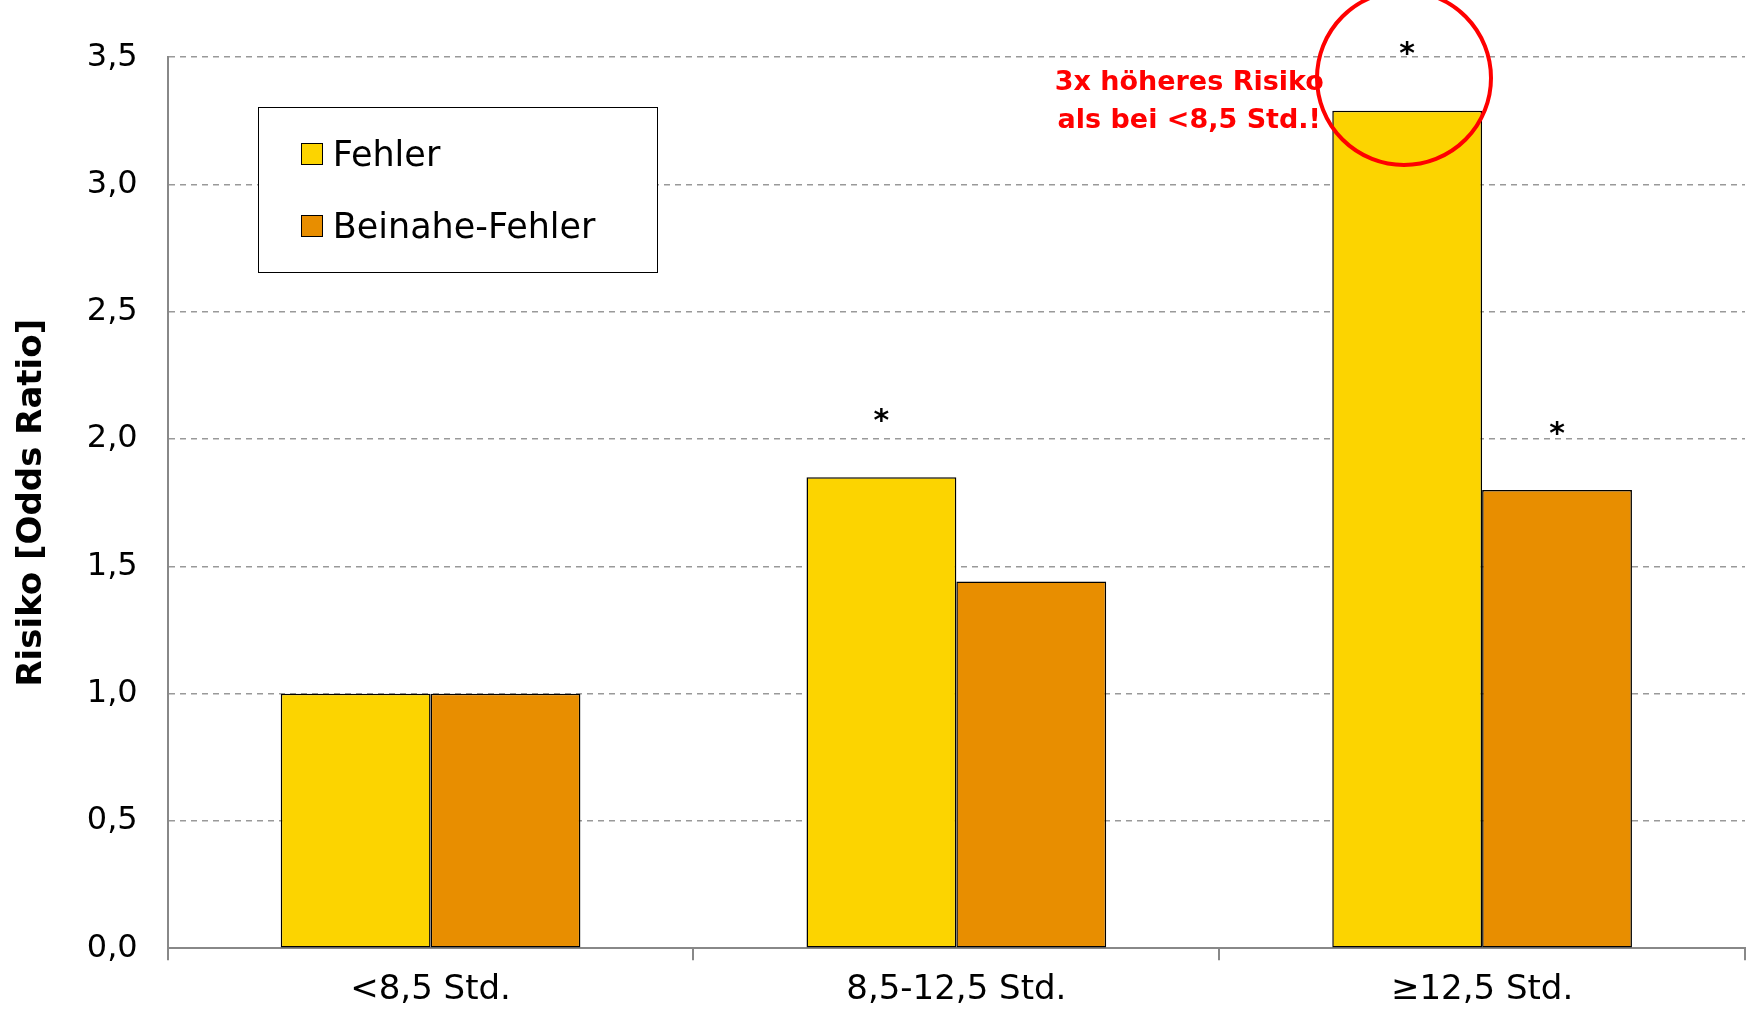 The height and width of the screenshot is (1029, 1761). I want to click on y-axis-title: Risiko [Odds Ratio], so click(29, 502).